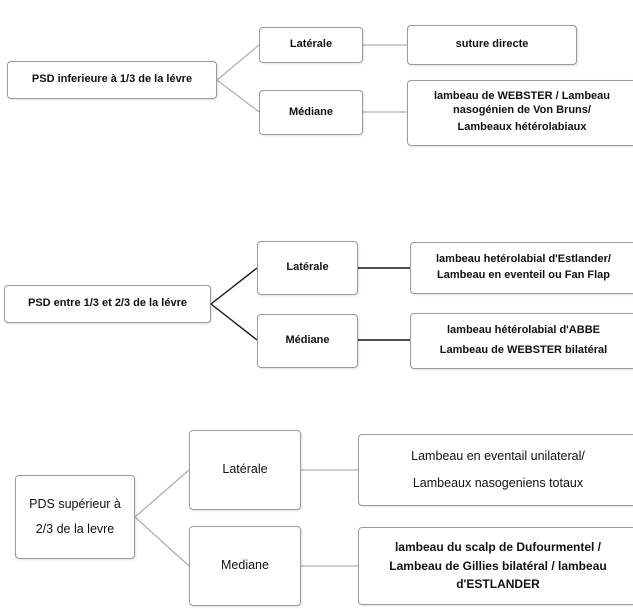 The image size is (633, 609). I want to click on median-result-1-line-3: Lambeaux hétérolabiaux, so click(522, 127).